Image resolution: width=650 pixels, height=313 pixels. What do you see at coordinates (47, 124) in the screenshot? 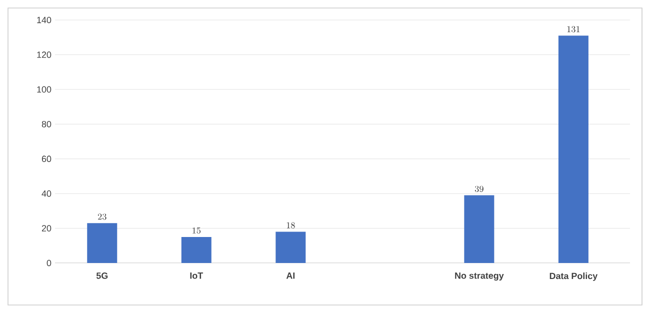
I see `y-tick-label: 80` at bounding box center [47, 124].